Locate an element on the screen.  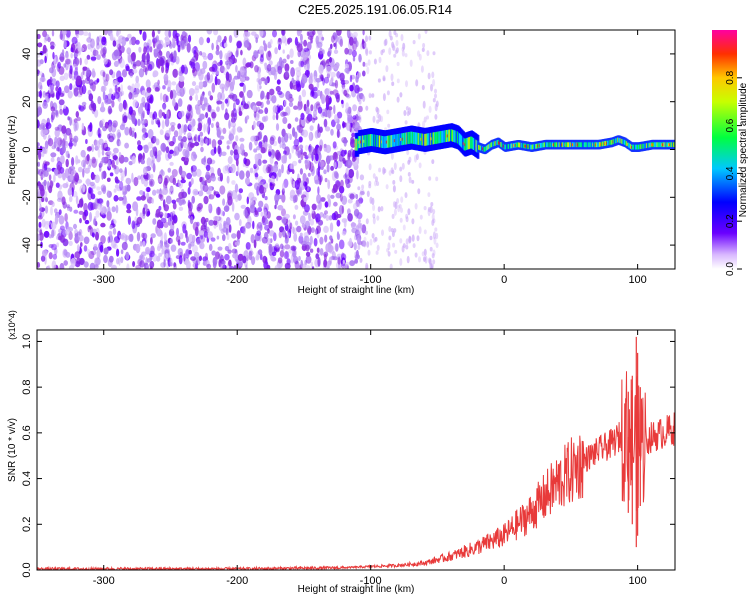
bottom-y-axis-label: SNR (10 * v/v) is located at coordinates (12, 450).